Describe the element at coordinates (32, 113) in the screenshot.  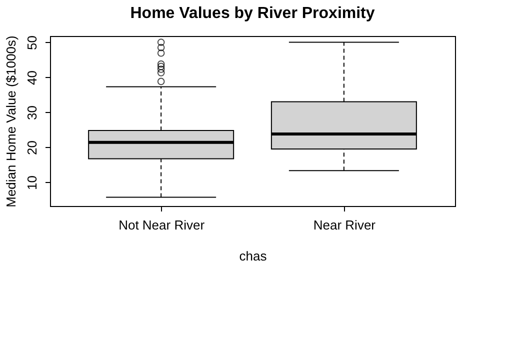
I see `y-tick-label: 30` at that location.